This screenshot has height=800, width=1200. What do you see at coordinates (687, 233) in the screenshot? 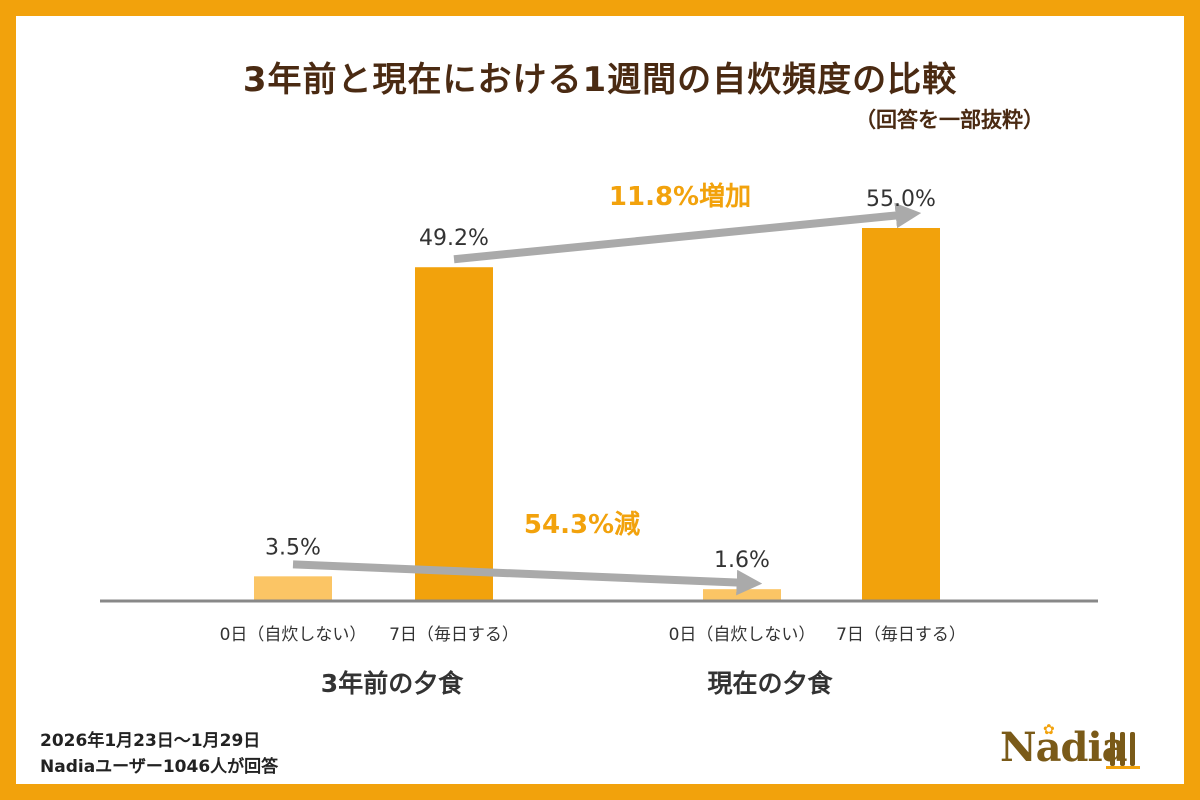
I see `increase-arrow` at bounding box center [687, 233].